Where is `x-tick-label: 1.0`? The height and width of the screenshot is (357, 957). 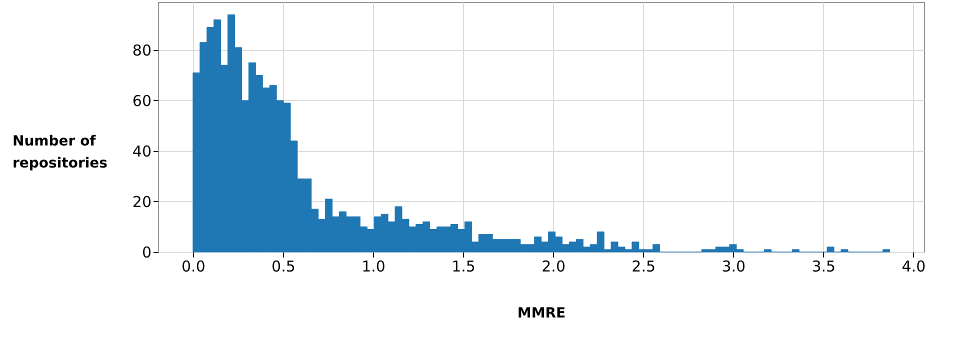 x-tick-label: 1.0 is located at coordinates (374, 267).